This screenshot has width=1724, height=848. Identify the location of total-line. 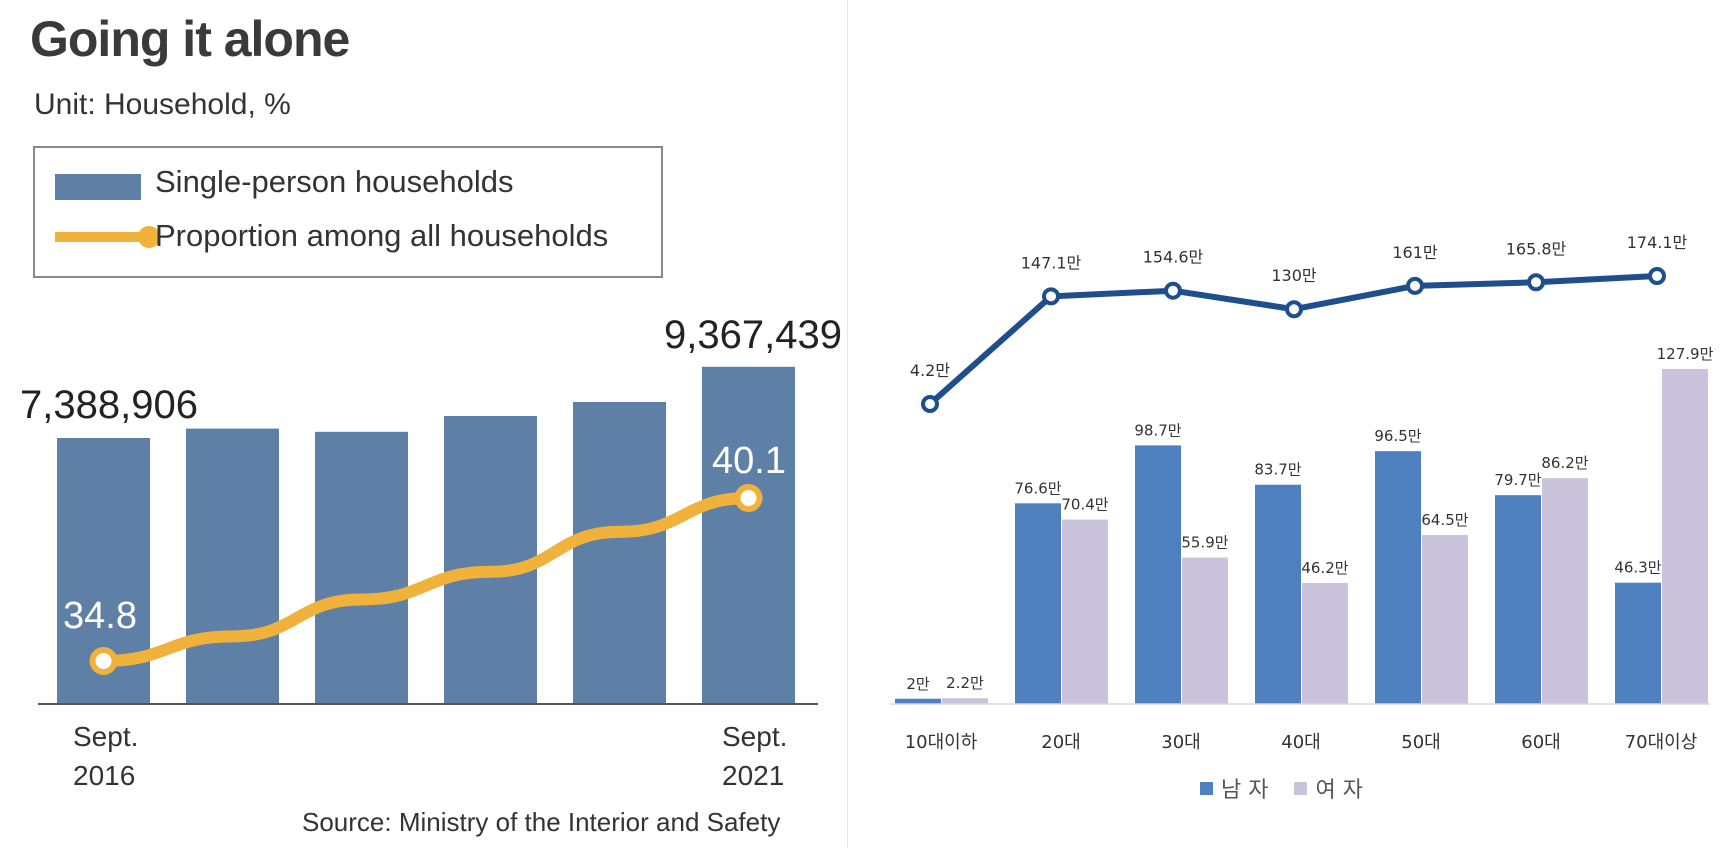
(1293, 340).